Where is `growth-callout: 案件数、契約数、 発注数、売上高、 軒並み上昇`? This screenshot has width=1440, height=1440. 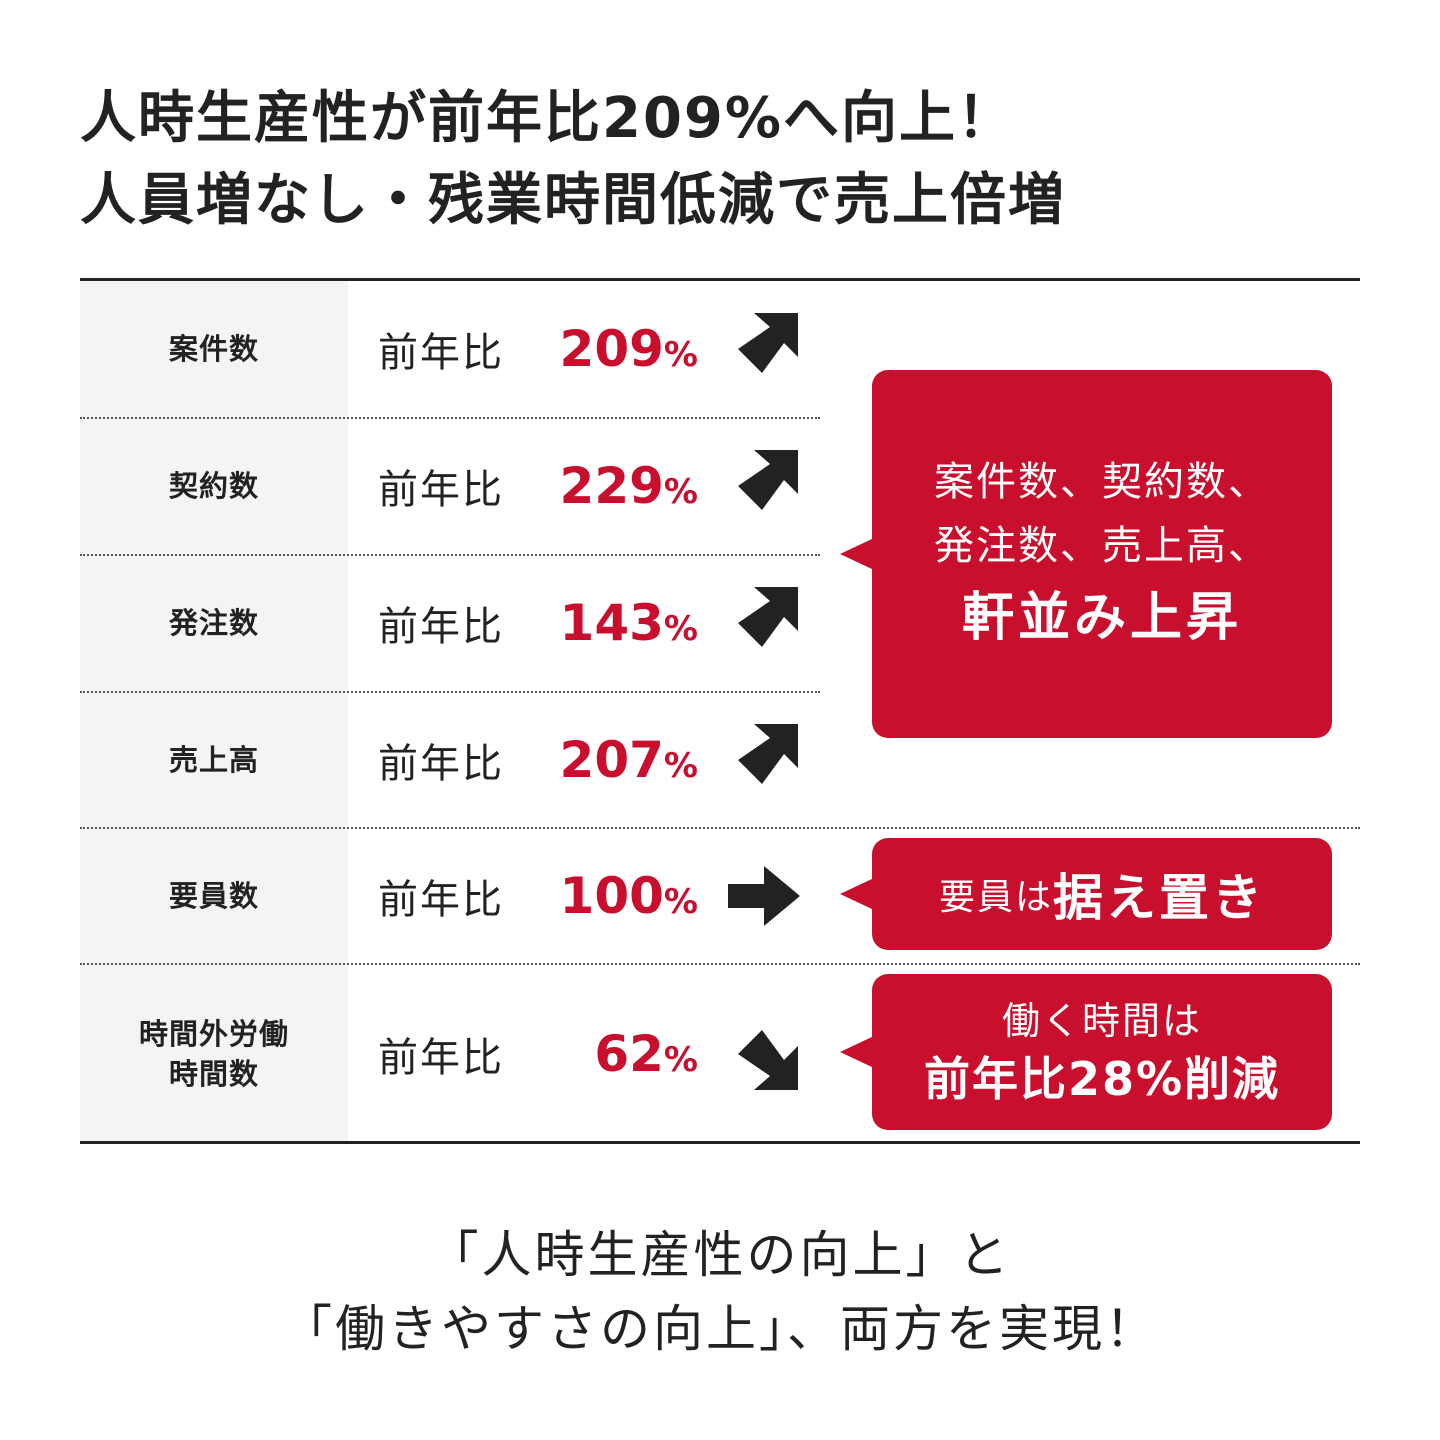 growth-callout: 案件数、契約数、 発注数、売上高、 軒並み上昇 is located at coordinates (1086, 554).